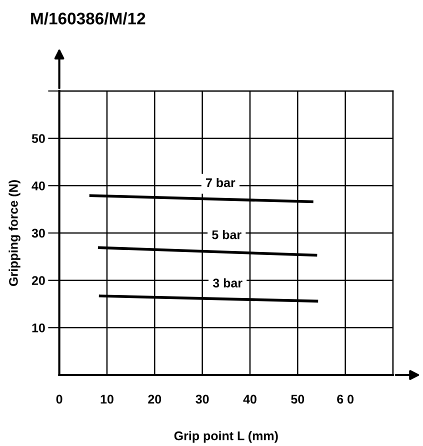 The height and width of the screenshot is (446, 423). I want to click on series-label: 7 bar, so click(221, 183).